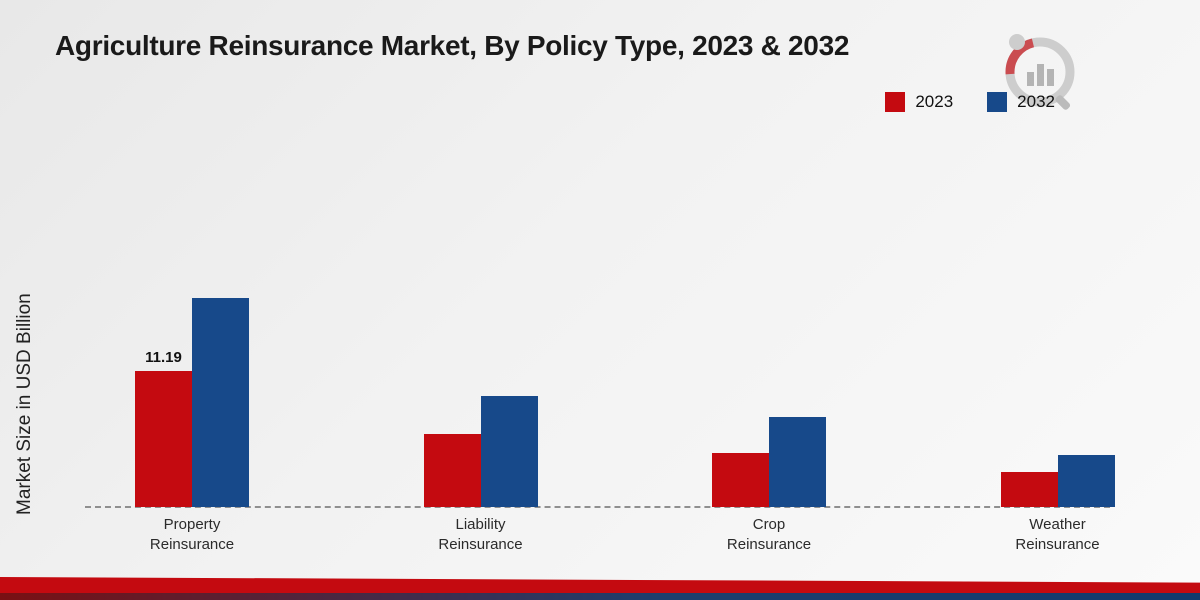 This screenshot has height=600, width=1200. What do you see at coordinates (220, 402) in the screenshot?
I see `bar-2032-property-reinsurance` at bounding box center [220, 402].